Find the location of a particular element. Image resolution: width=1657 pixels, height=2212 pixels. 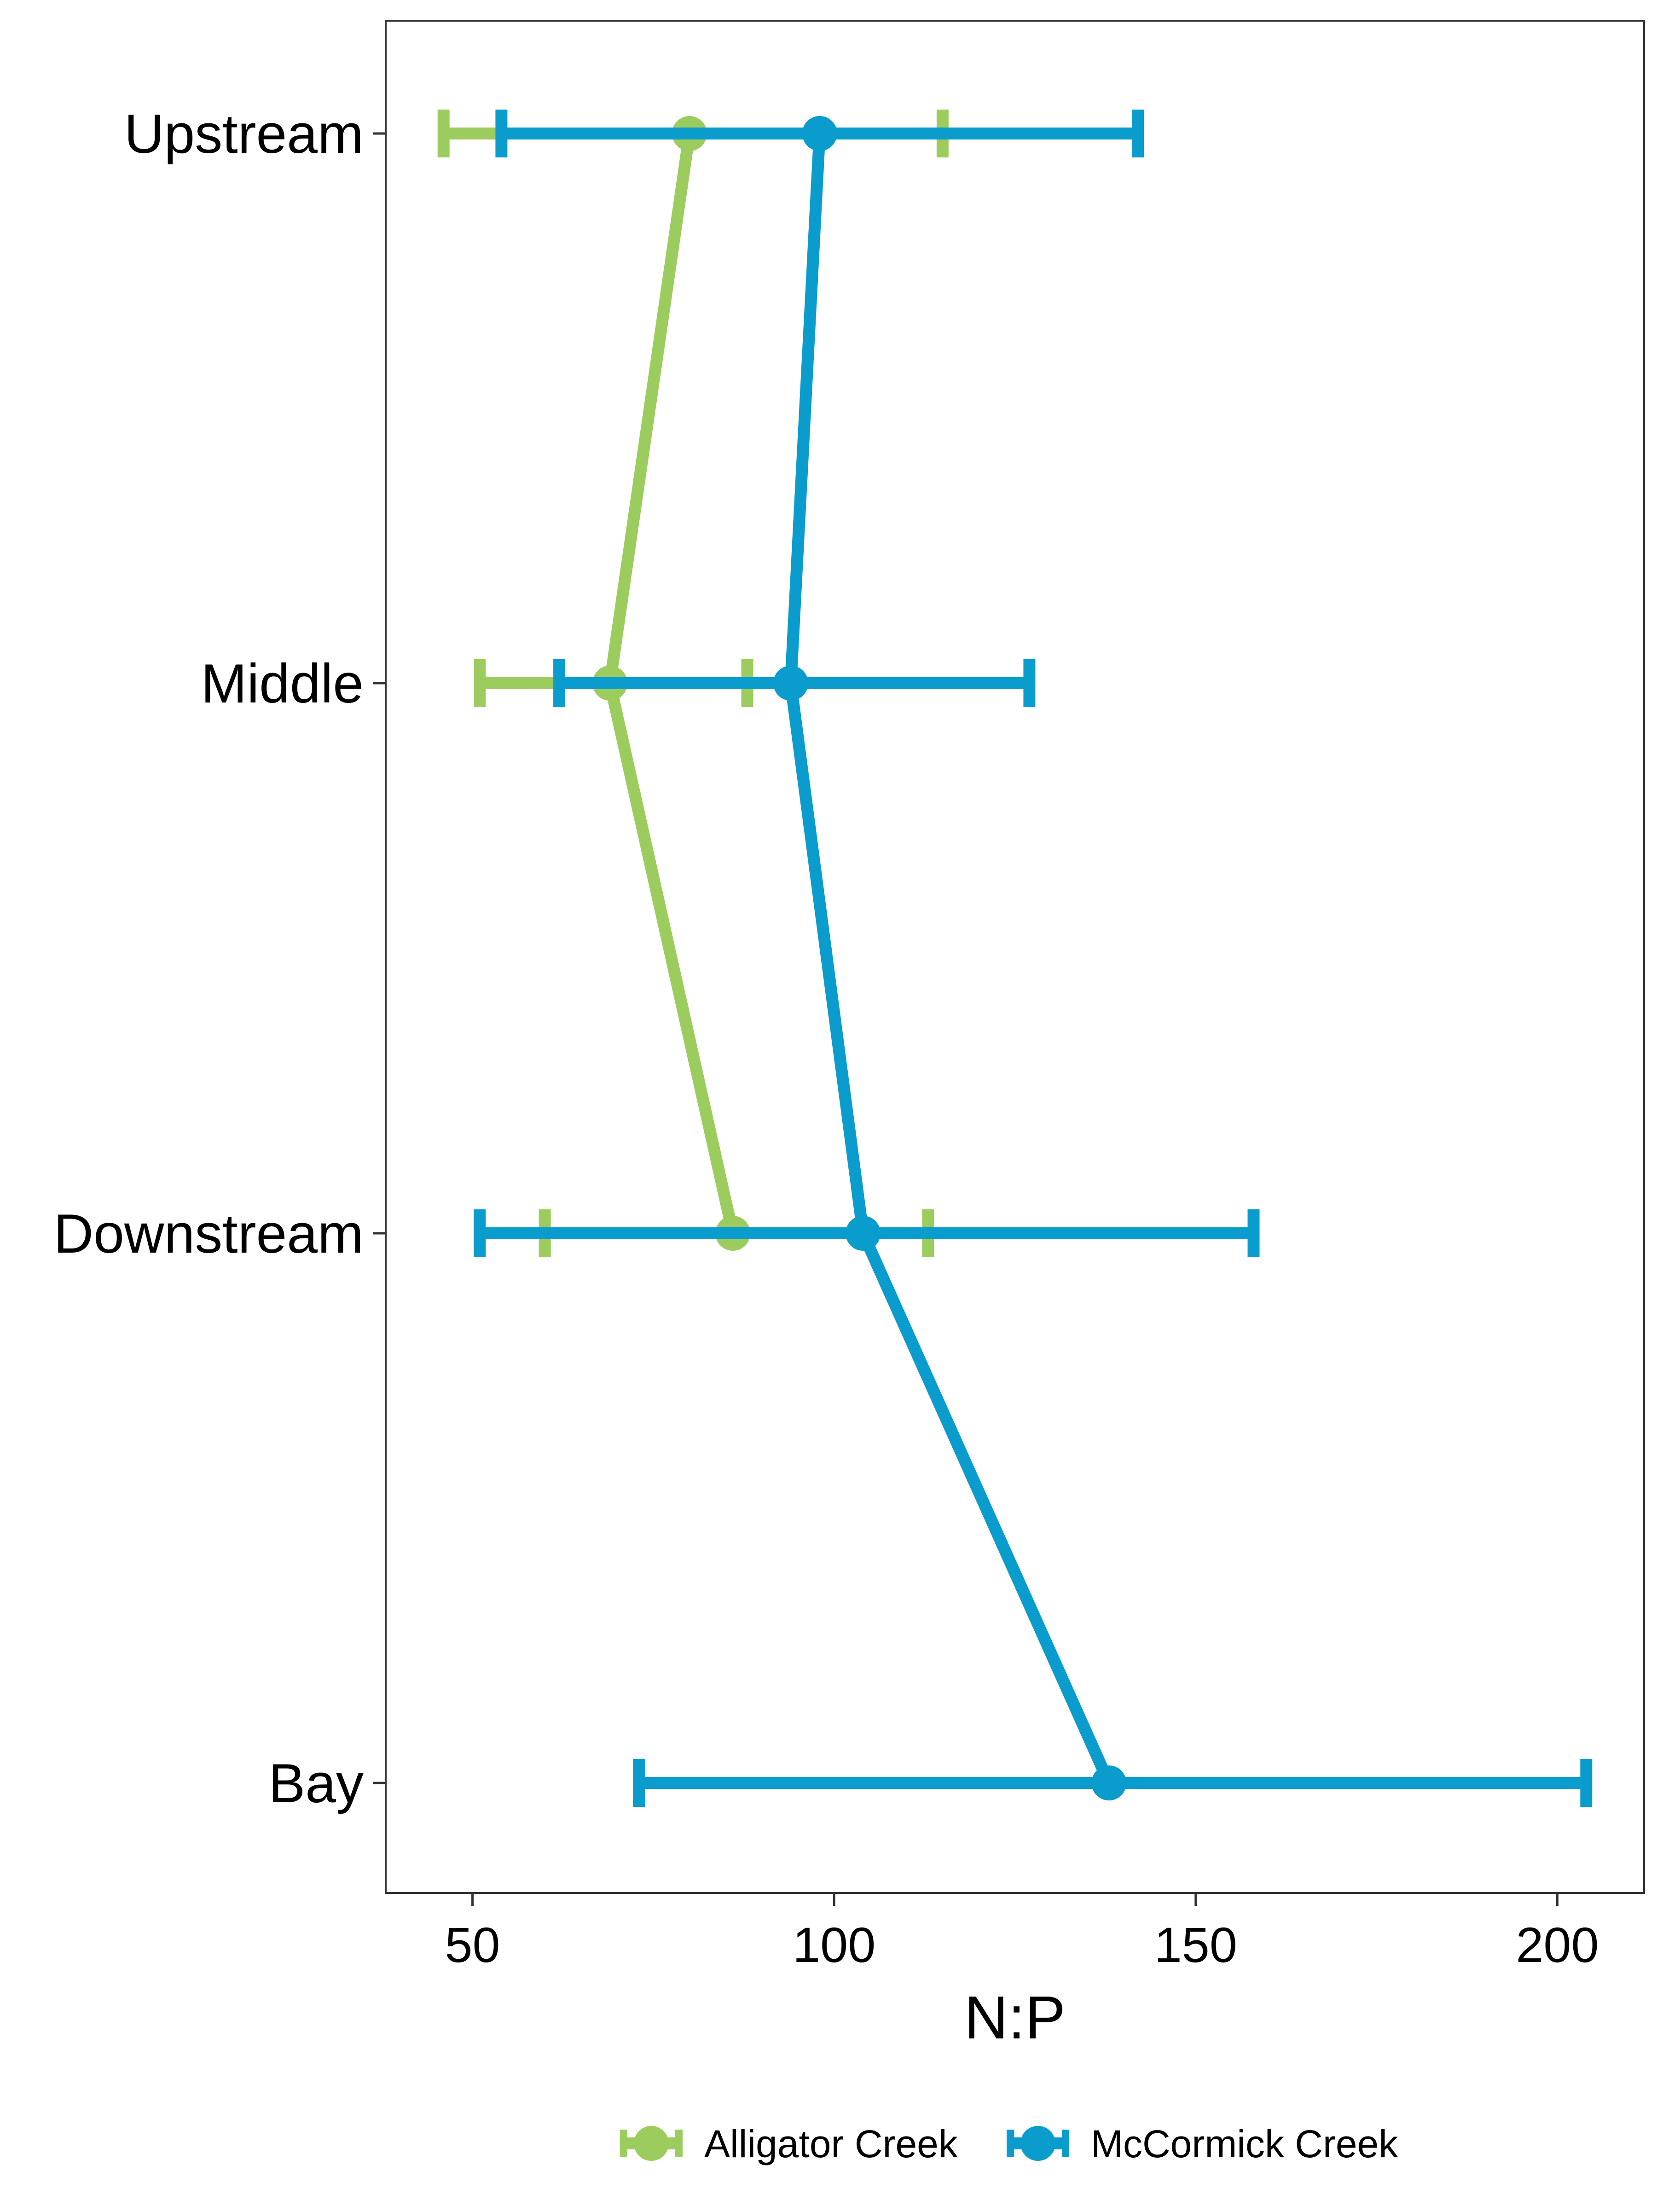

ytick-label-middle: Middle is located at coordinates (282, 683).